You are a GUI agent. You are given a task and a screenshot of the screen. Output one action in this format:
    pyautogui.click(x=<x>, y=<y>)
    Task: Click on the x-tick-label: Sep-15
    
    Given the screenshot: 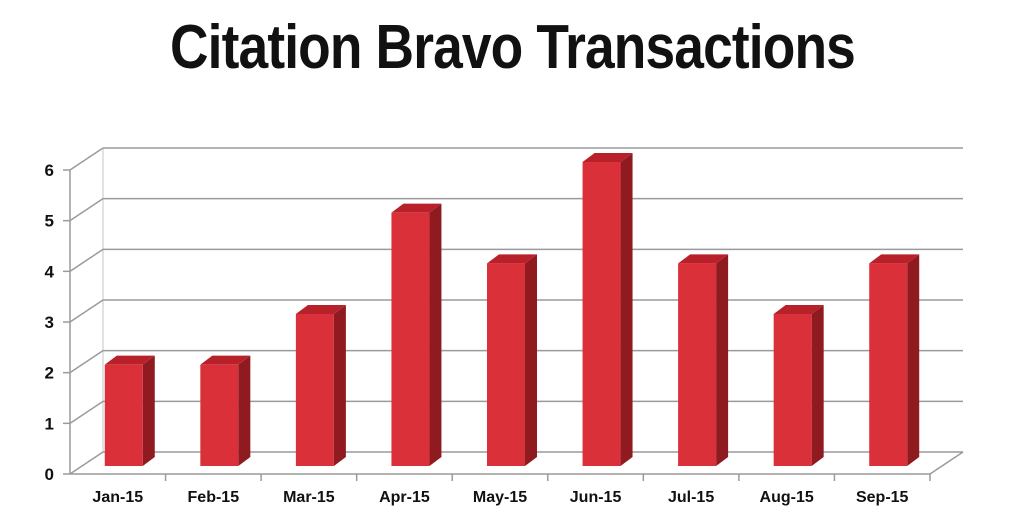 What is the action you would take?
    pyautogui.click(x=882, y=497)
    